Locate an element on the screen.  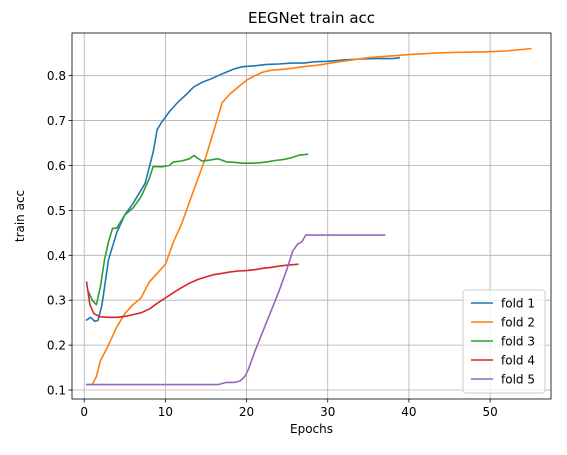
y-tick-label: 0.5 is located at coordinates (56, 211).